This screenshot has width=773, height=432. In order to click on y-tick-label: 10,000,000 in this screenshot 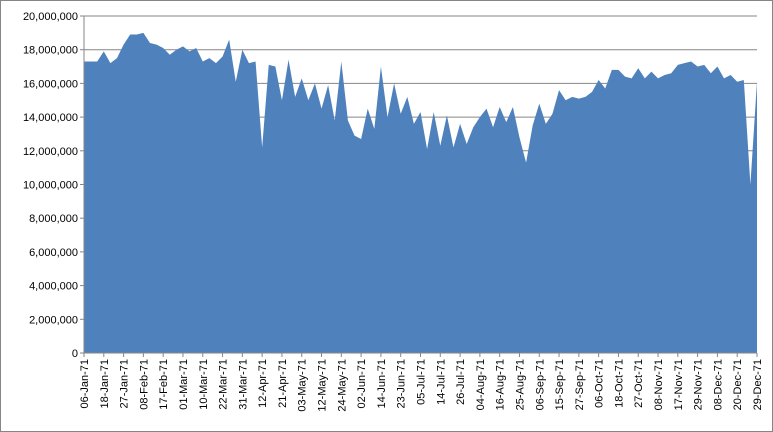, I will do `click(50, 186)`.